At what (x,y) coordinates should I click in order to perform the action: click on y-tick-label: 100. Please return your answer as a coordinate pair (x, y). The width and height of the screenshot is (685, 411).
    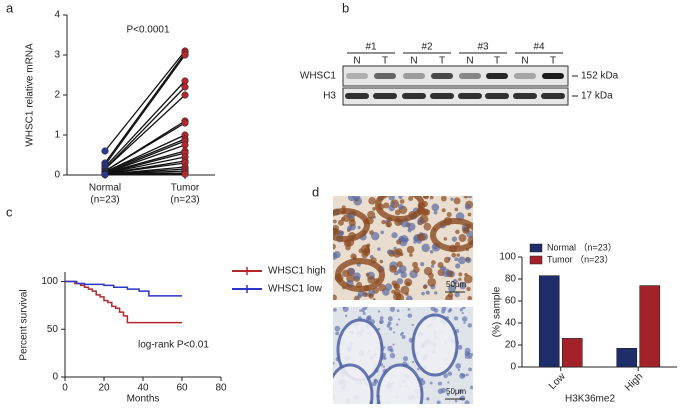
    Looking at the image, I should click on (49, 281).